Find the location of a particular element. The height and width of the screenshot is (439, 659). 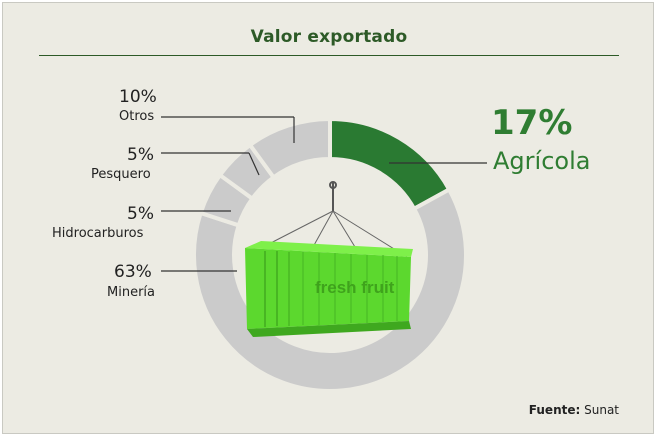

container-label: fresh fruit is located at coordinates (355, 287).